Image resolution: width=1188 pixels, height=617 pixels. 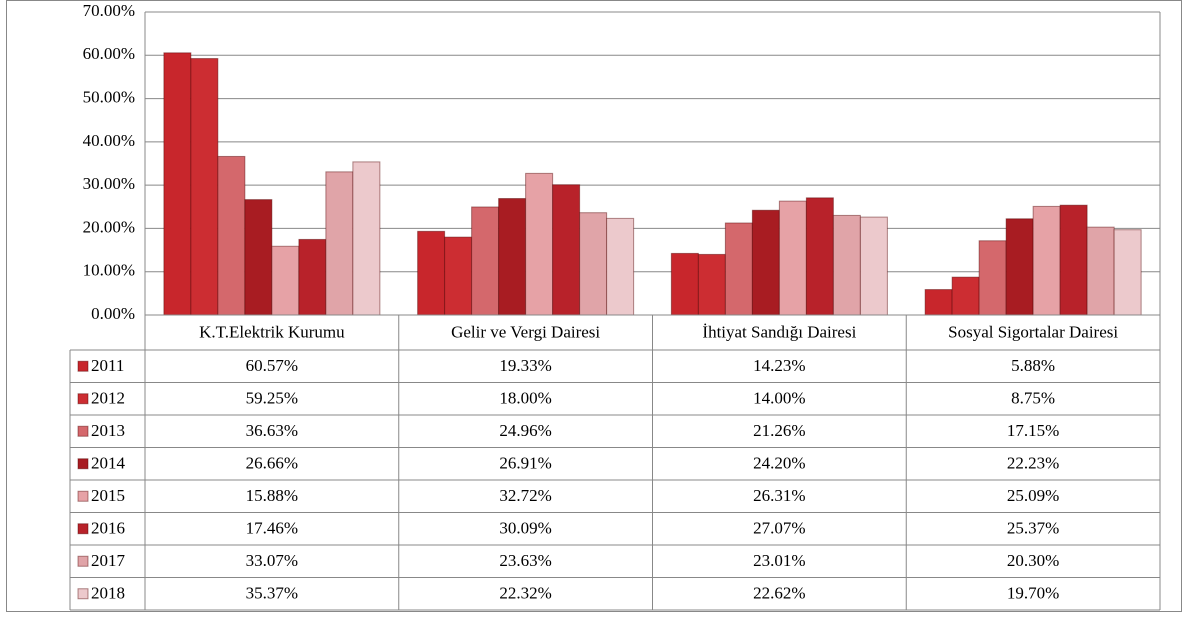 What do you see at coordinates (779, 528) in the screenshot?
I see `data-label: 27.07%` at bounding box center [779, 528].